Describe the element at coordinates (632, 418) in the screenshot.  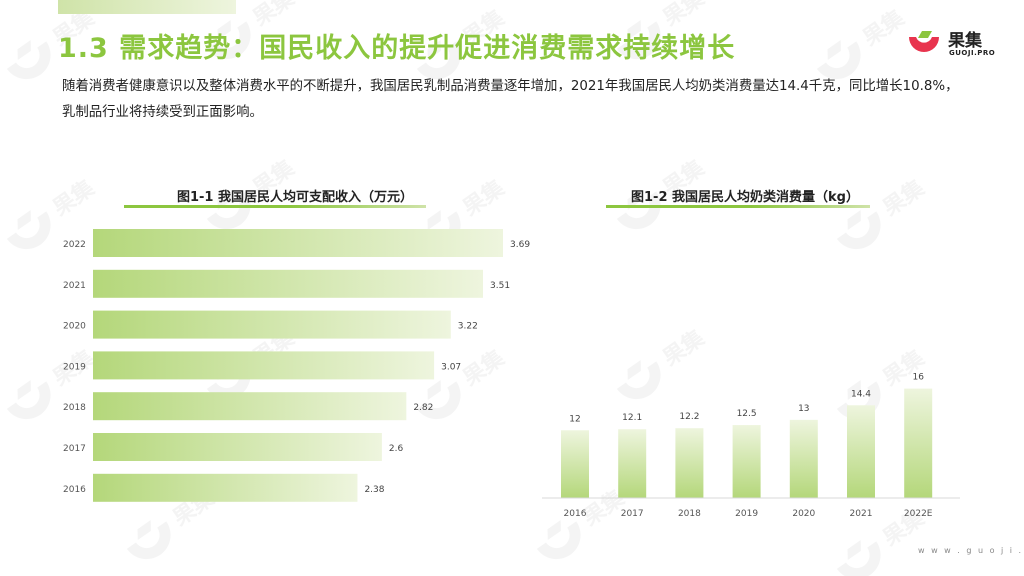
I see `data-label: 12.1` at that location.